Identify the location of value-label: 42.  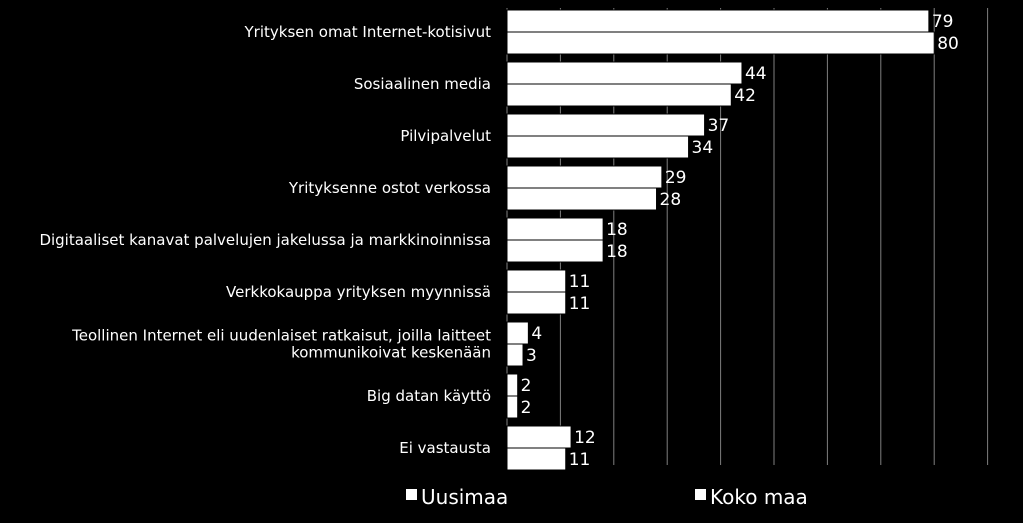
(745, 96).